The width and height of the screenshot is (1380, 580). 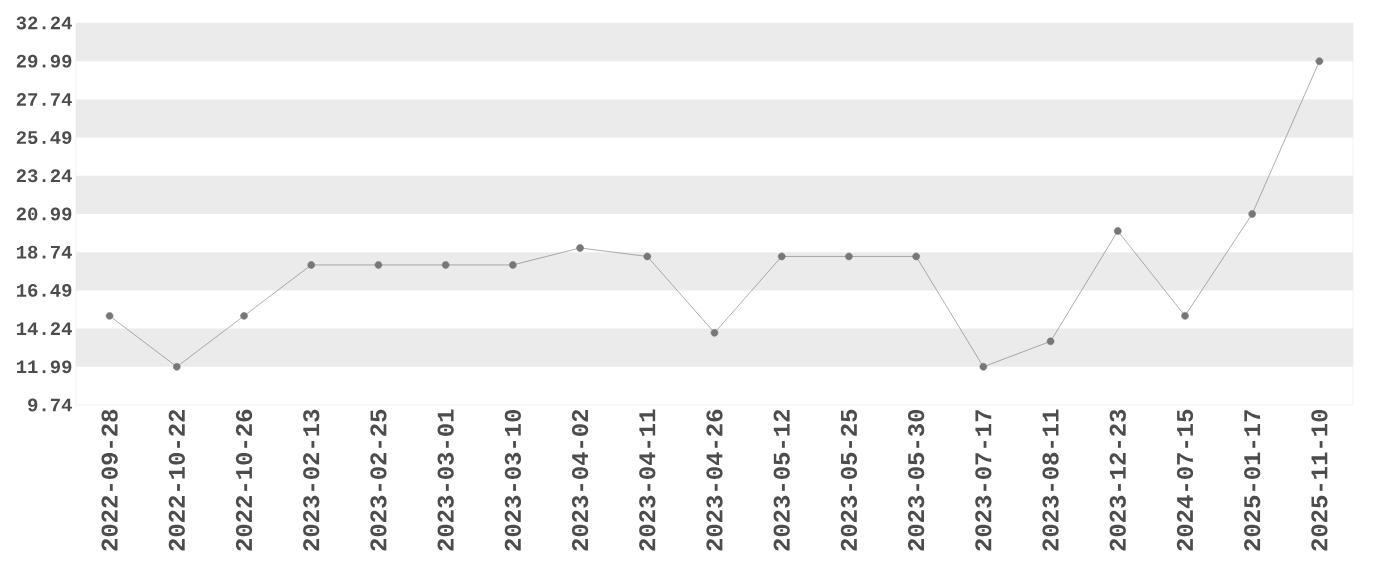 What do you see at coordinates (44, 176) in the screenshot?
I see `y-tick-label: 23.24` at bounding box center [44, 176].